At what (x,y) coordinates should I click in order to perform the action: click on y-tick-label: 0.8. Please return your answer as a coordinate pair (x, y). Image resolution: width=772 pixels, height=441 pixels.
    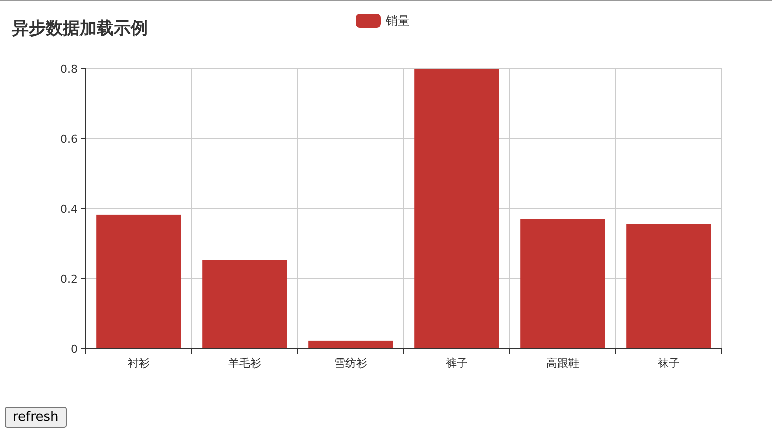
    Looking at the image, I should click on (69, 69).